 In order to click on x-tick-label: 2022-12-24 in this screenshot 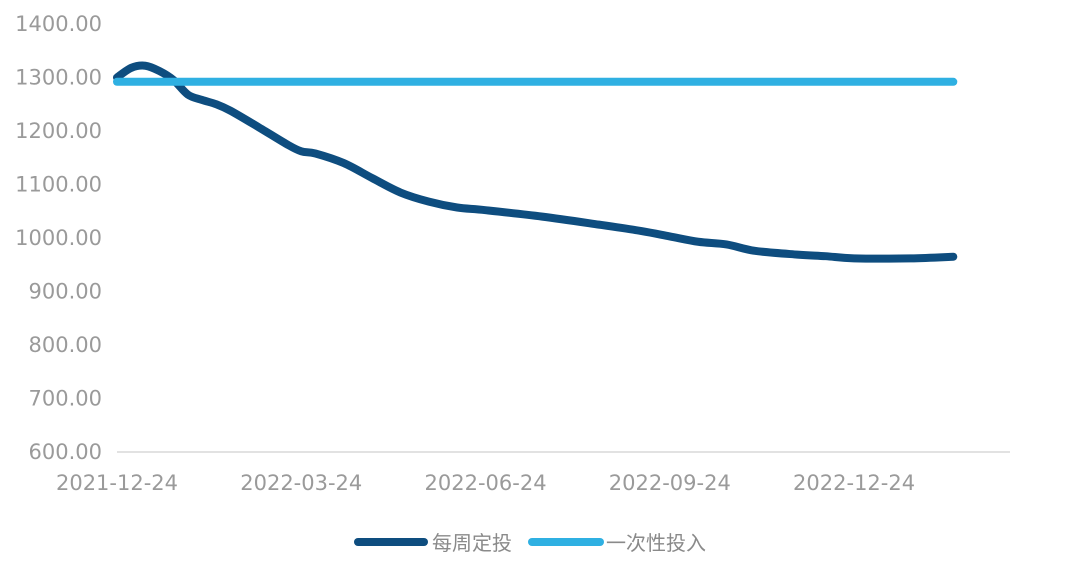, I will do `click(854, 483)`.